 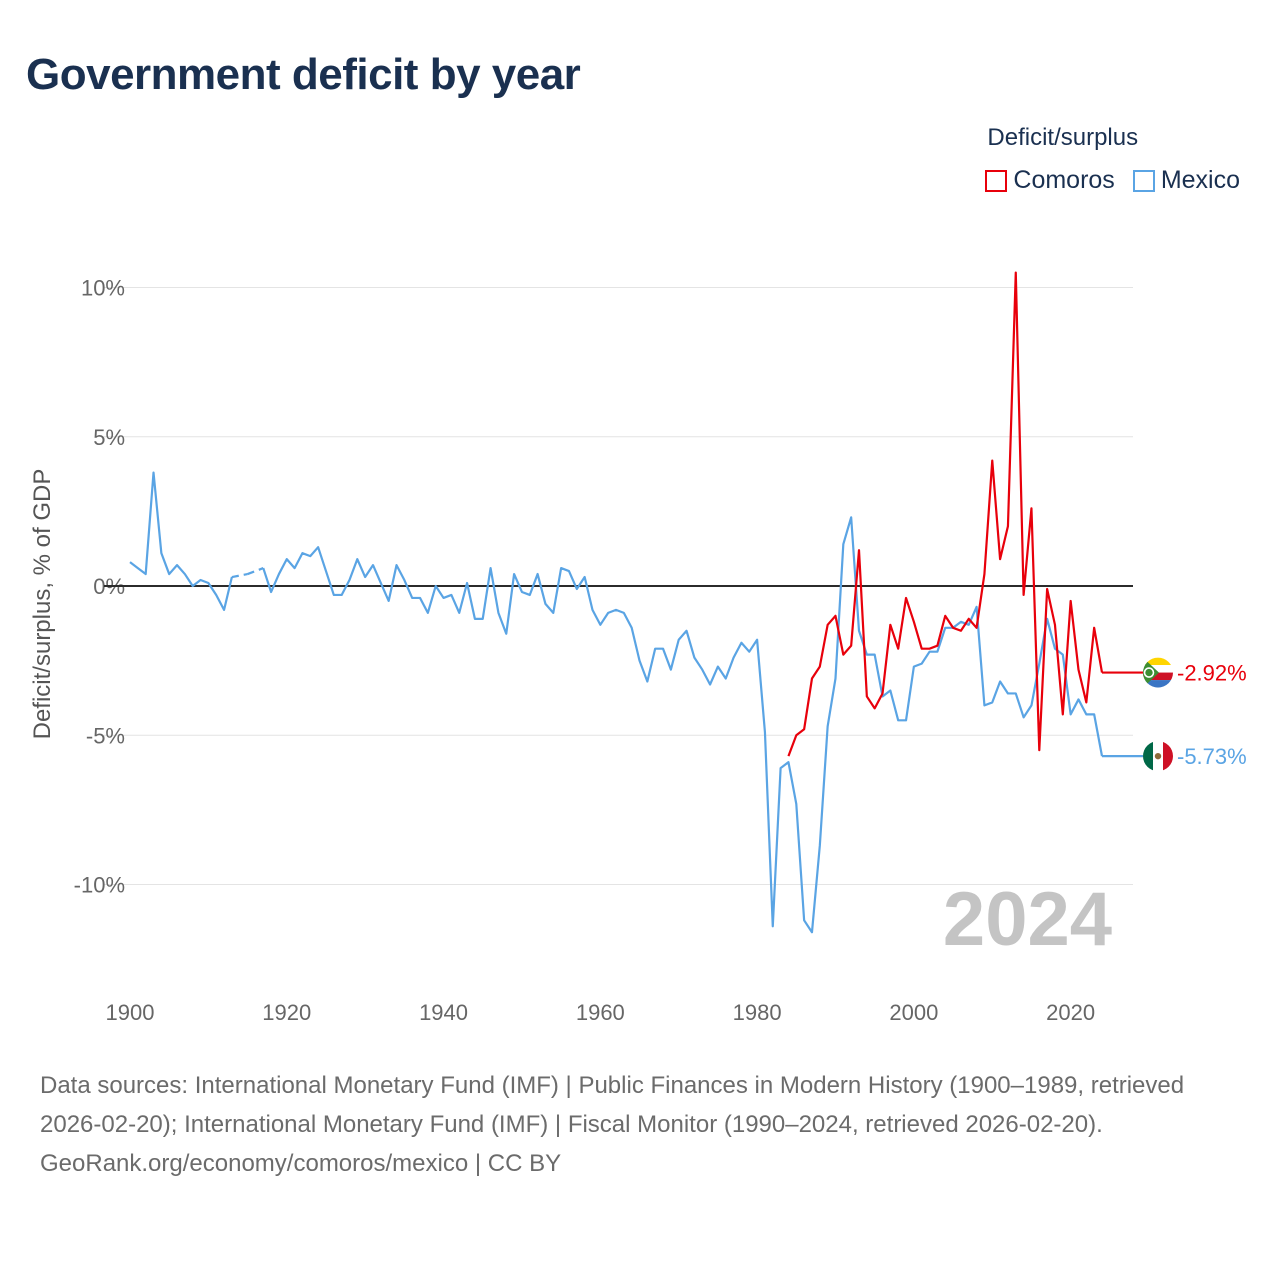 What do you see at coordinates (1063, 137) in the screenshot?
I see `legend-title: Deficit/surplus` at bounding box center [1063, 137].